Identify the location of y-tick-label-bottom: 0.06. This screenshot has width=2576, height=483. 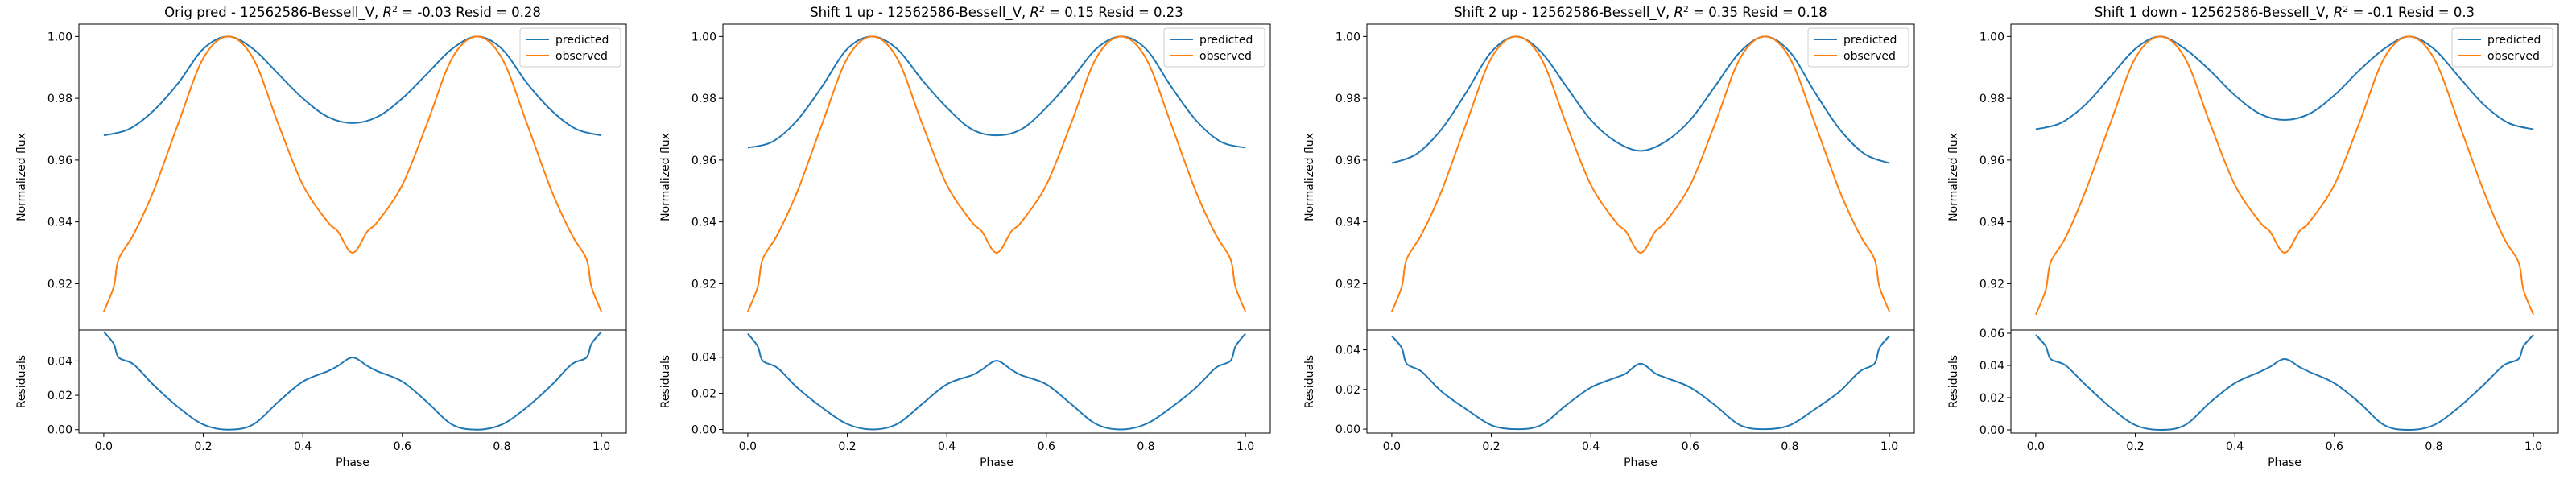
(1991, 334).